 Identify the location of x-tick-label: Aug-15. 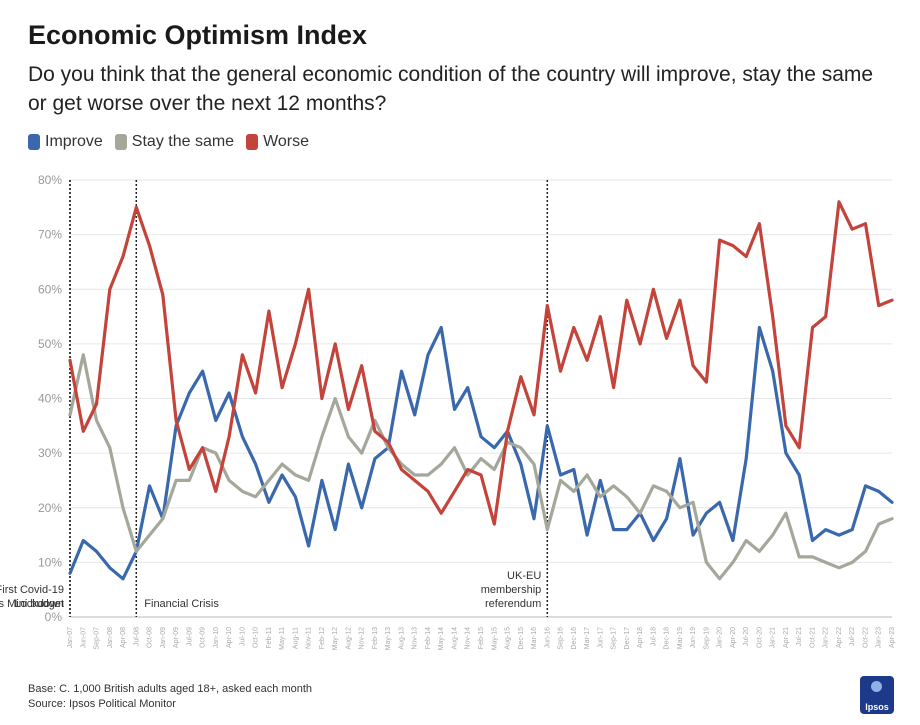
(508, 638).